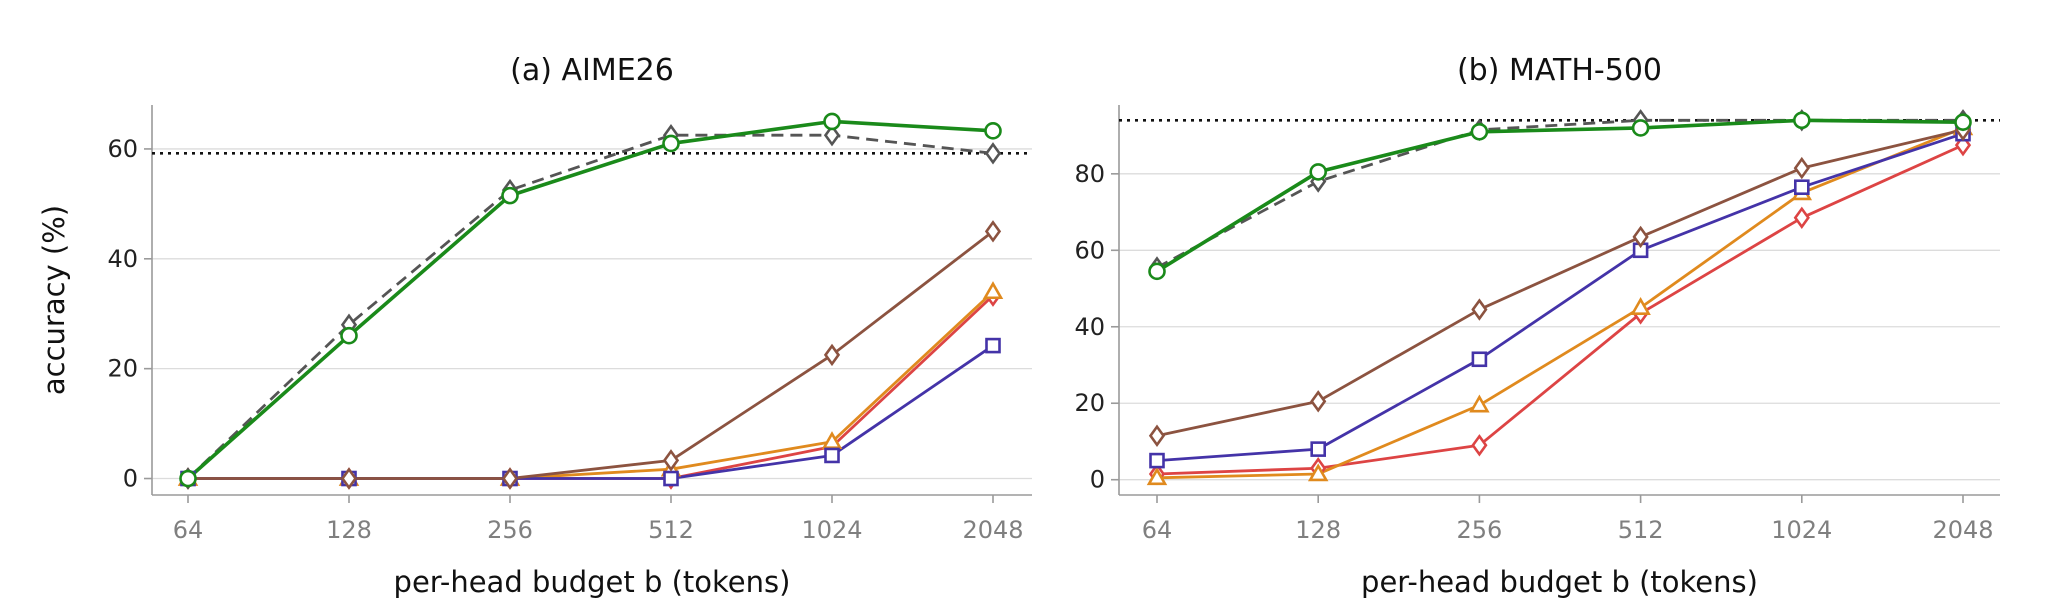 The height and width of the screenshot is (611, 2046). I want to click on y-axis-label: accuracy (%), so click(54, 300).